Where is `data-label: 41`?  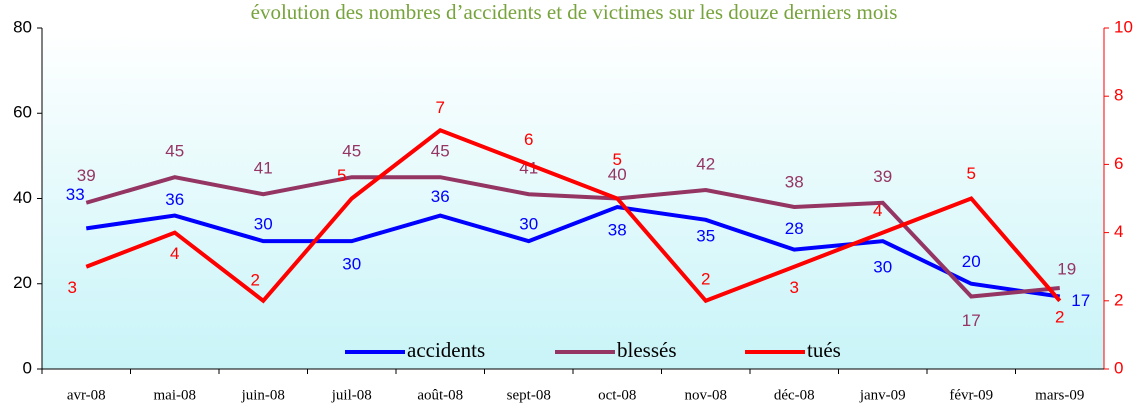
data-label: 41 is located at coordinates (263, 168).